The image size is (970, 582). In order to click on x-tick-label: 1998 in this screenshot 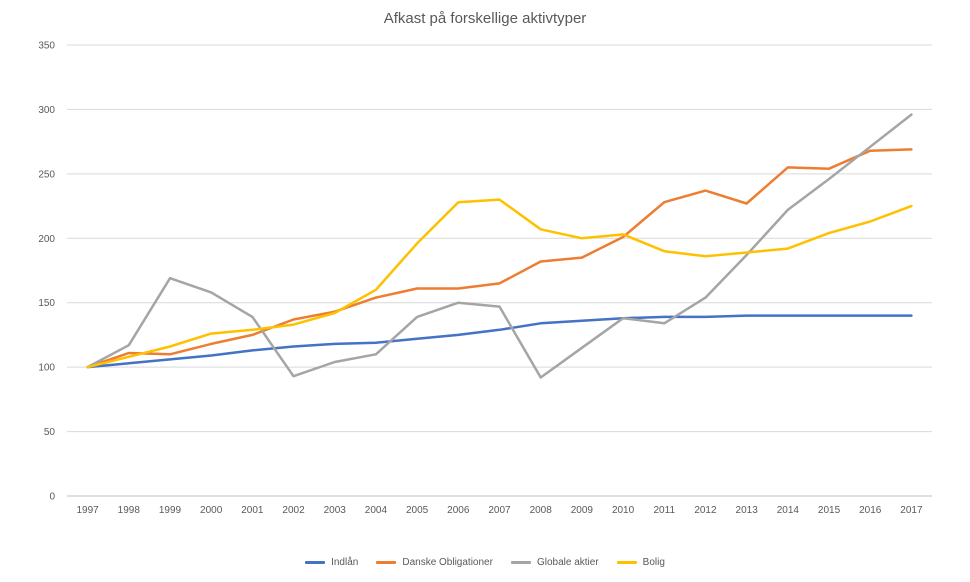, I will do `click(129, 510)`.